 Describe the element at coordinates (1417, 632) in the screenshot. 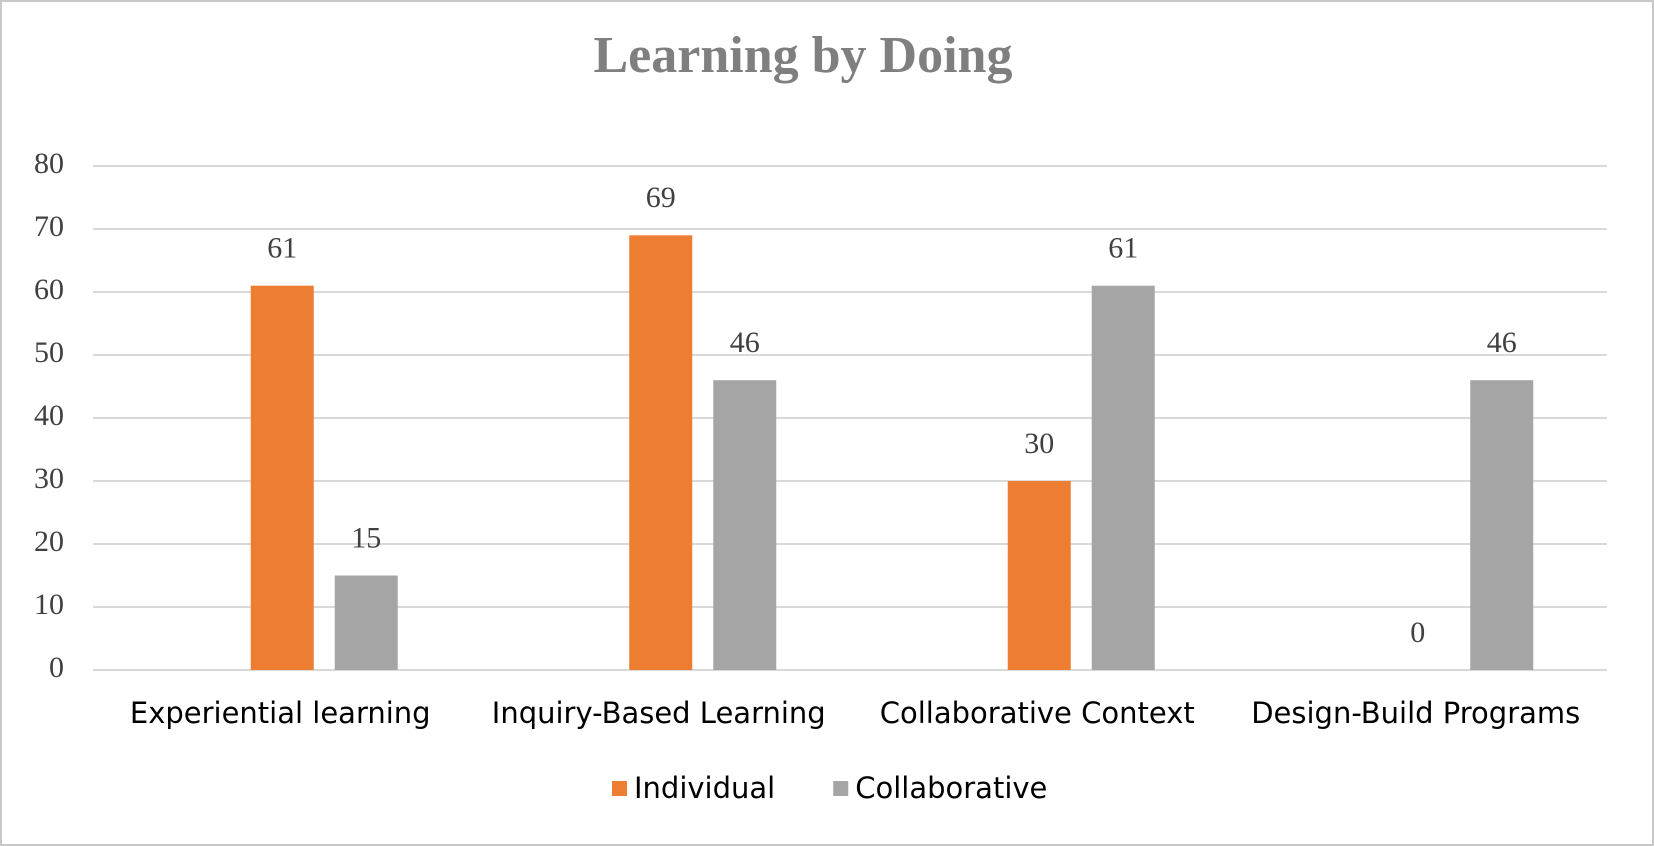

I see `value-label: 0` at that location.